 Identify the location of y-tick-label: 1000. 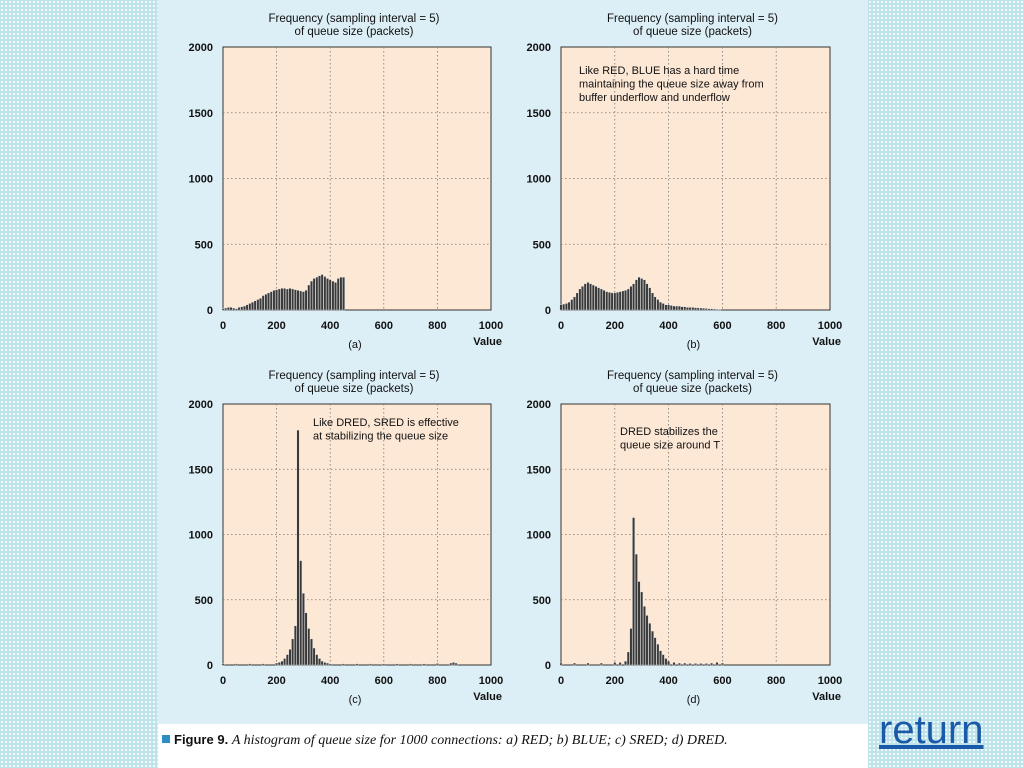
(201, 536).